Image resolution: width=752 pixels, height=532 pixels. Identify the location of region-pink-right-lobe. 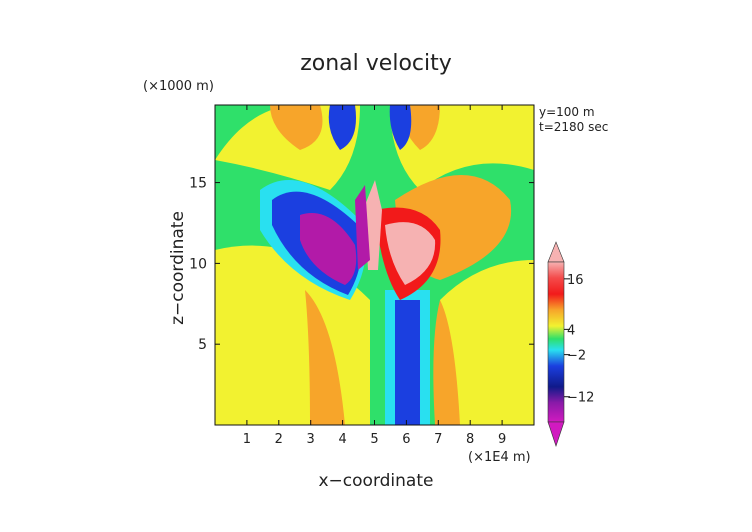
(410, 253).